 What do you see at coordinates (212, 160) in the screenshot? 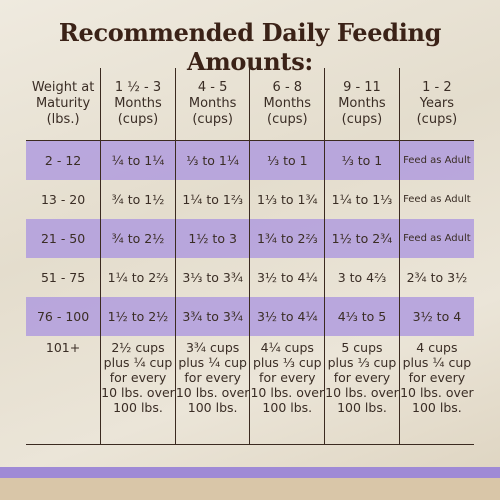
I see `amount-cell: ⅓ to 1¼` at bounding box center [212, 160].